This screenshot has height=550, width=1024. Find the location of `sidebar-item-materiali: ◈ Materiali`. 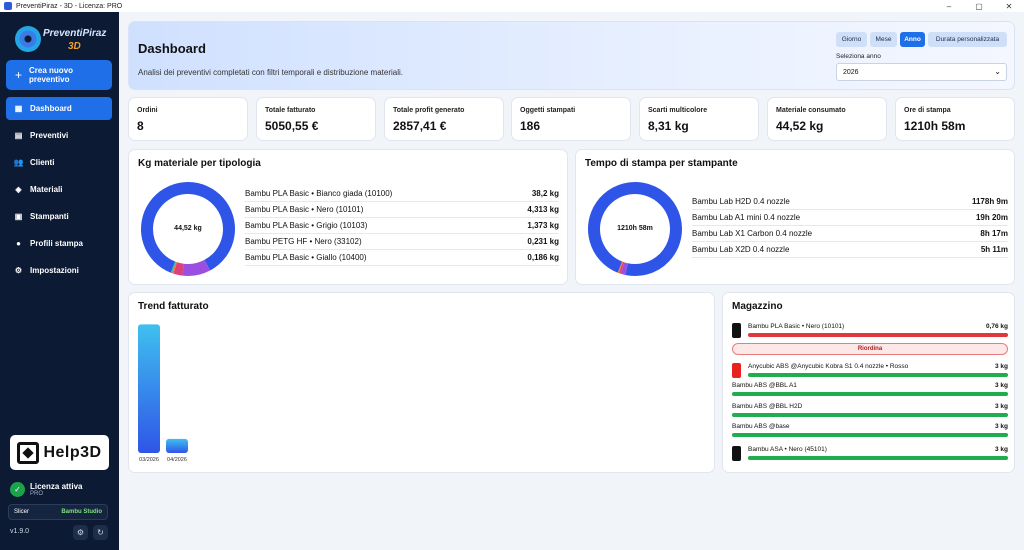

sidebar-item-materiali: ◈ Materiali is located at coordinates (59, 189).